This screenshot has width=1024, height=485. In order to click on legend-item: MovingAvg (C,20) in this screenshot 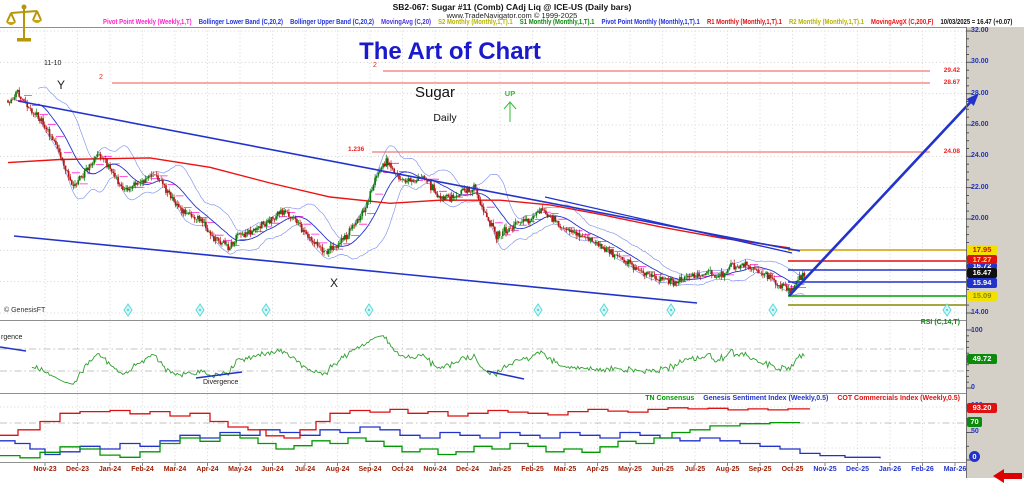, I will do `click(406, 21)`.